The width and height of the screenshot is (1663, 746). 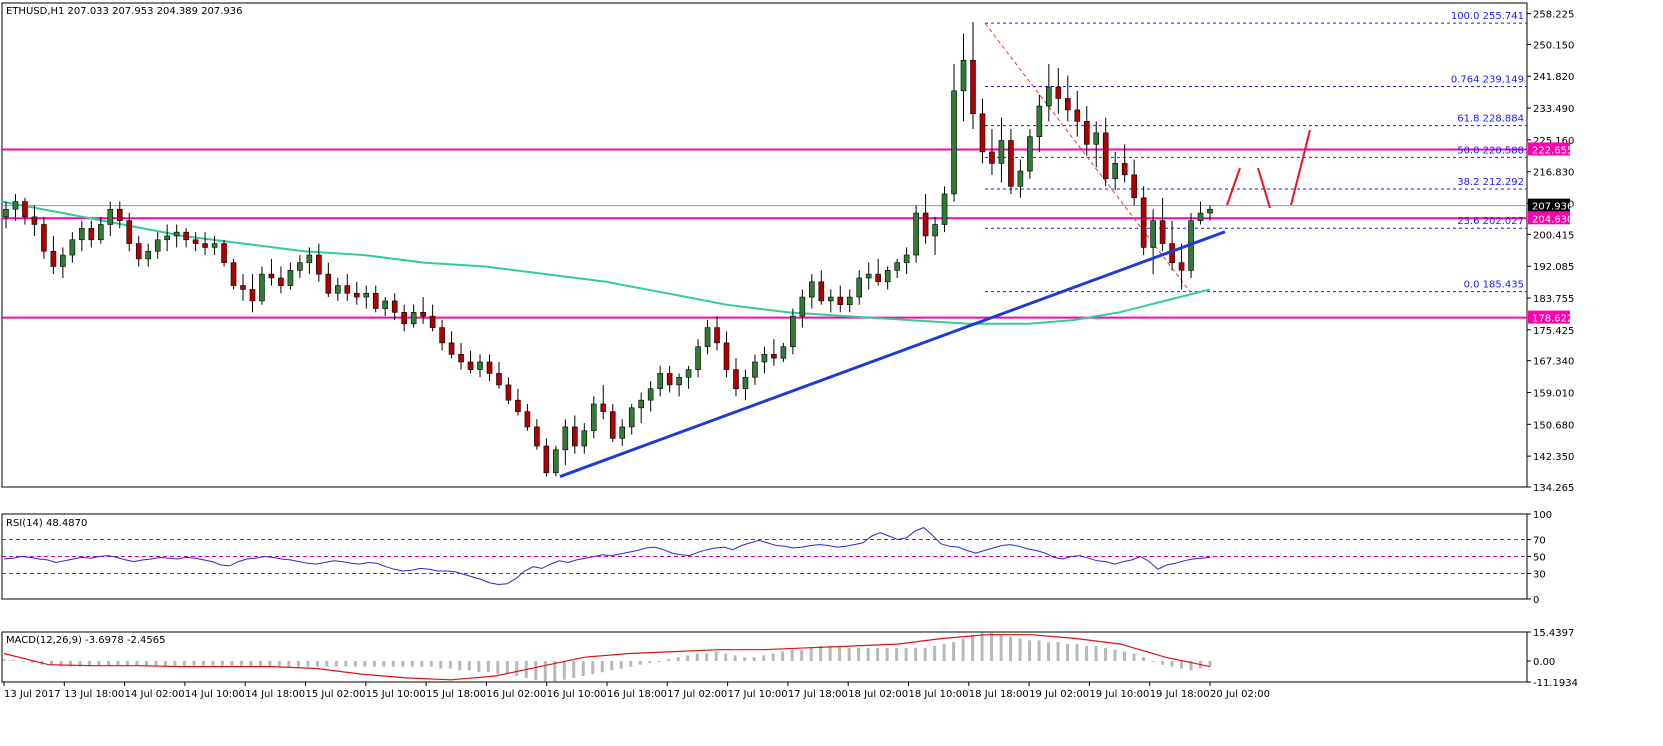 I want to click on time-tick-label: 16 Jul 02:00, so click(x=516, y=694).